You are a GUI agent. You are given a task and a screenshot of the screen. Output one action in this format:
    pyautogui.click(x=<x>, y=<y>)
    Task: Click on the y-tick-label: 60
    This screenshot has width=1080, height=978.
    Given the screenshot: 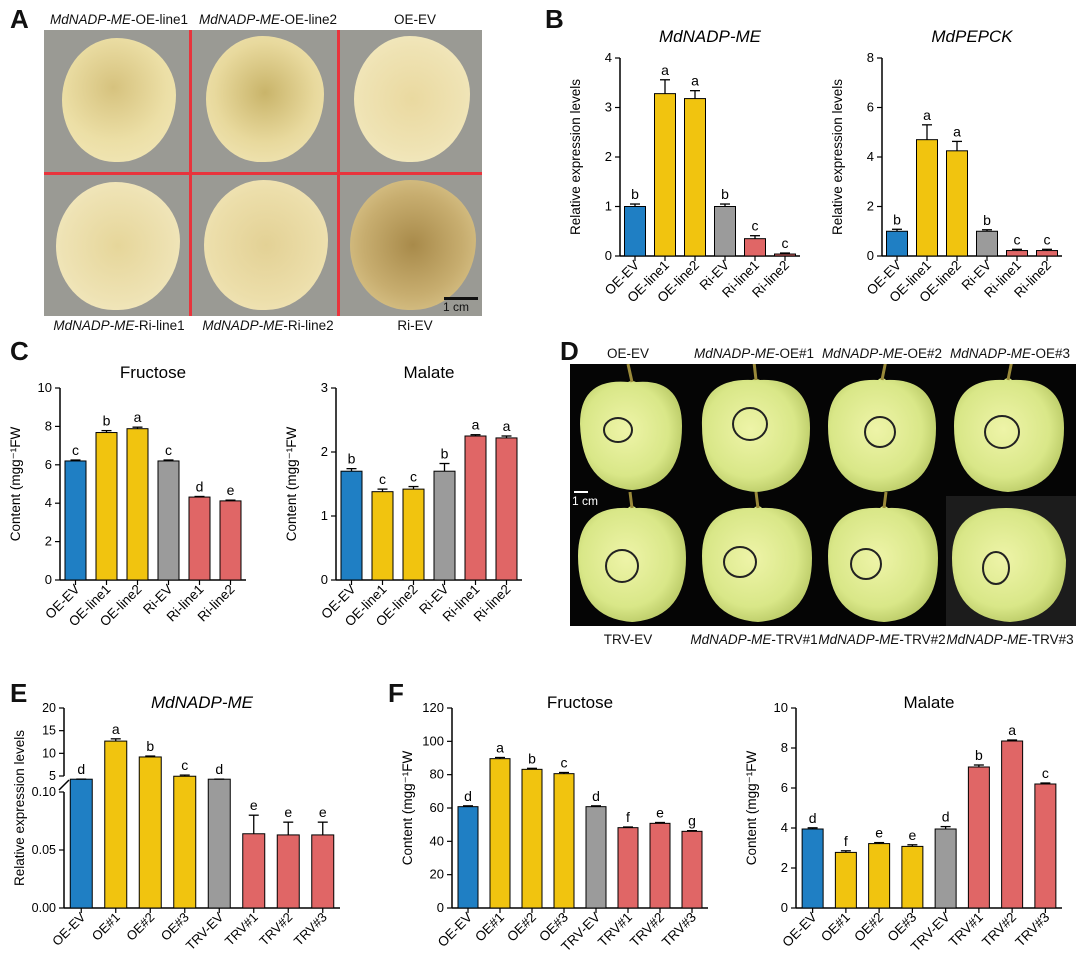 What is the action you would take?
    pyautogui.click(x=437, y=807)
    